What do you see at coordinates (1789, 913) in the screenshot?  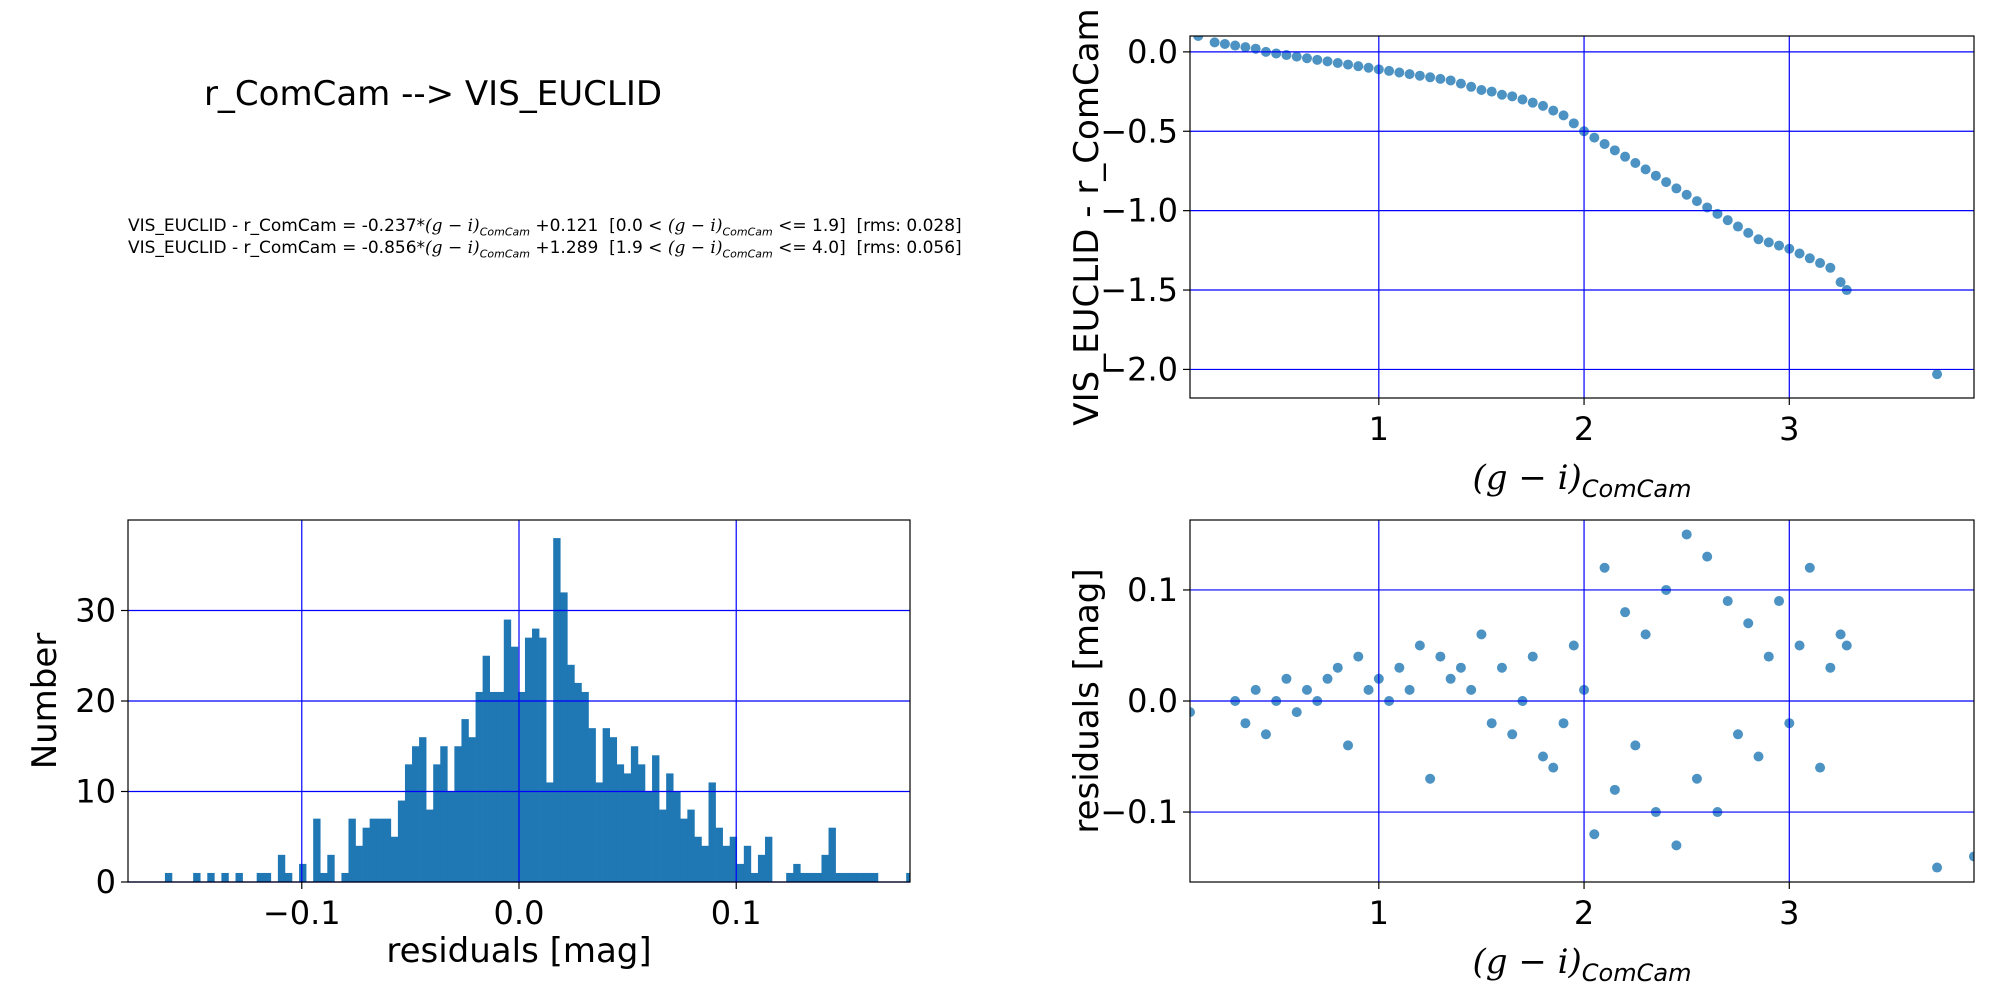 I see `x-tick-label: 3` at bounding box center [1789, 913].